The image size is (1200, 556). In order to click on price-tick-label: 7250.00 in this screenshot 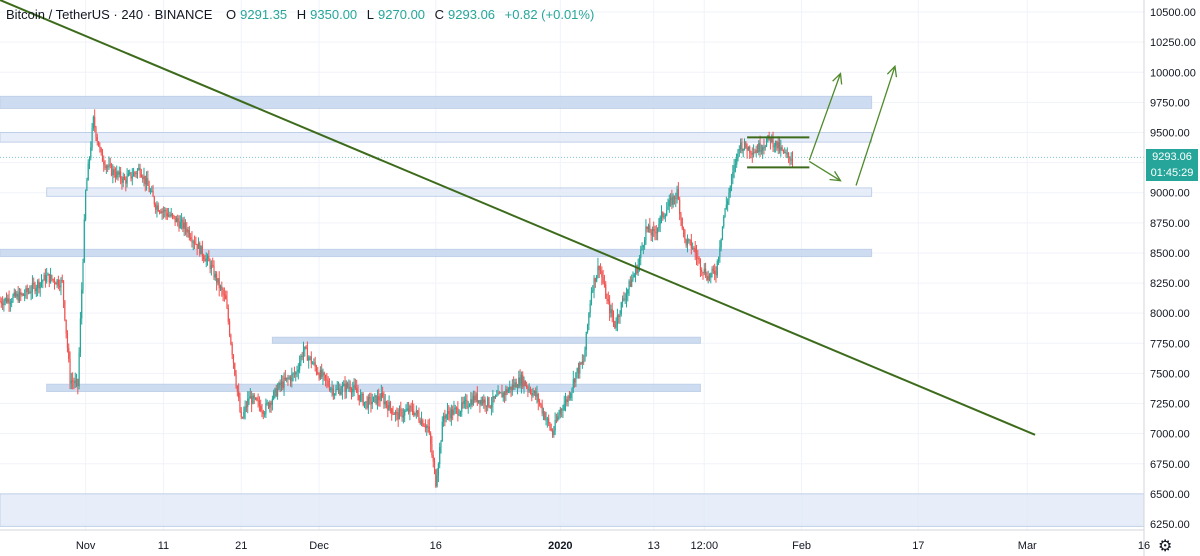, I will do `click(1170, 405)`.